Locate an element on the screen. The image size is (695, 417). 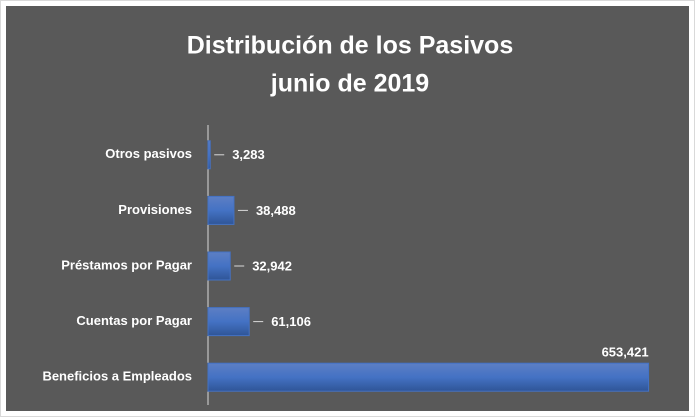
category-label: Otros pasivos is located at coordinates (148, 153).